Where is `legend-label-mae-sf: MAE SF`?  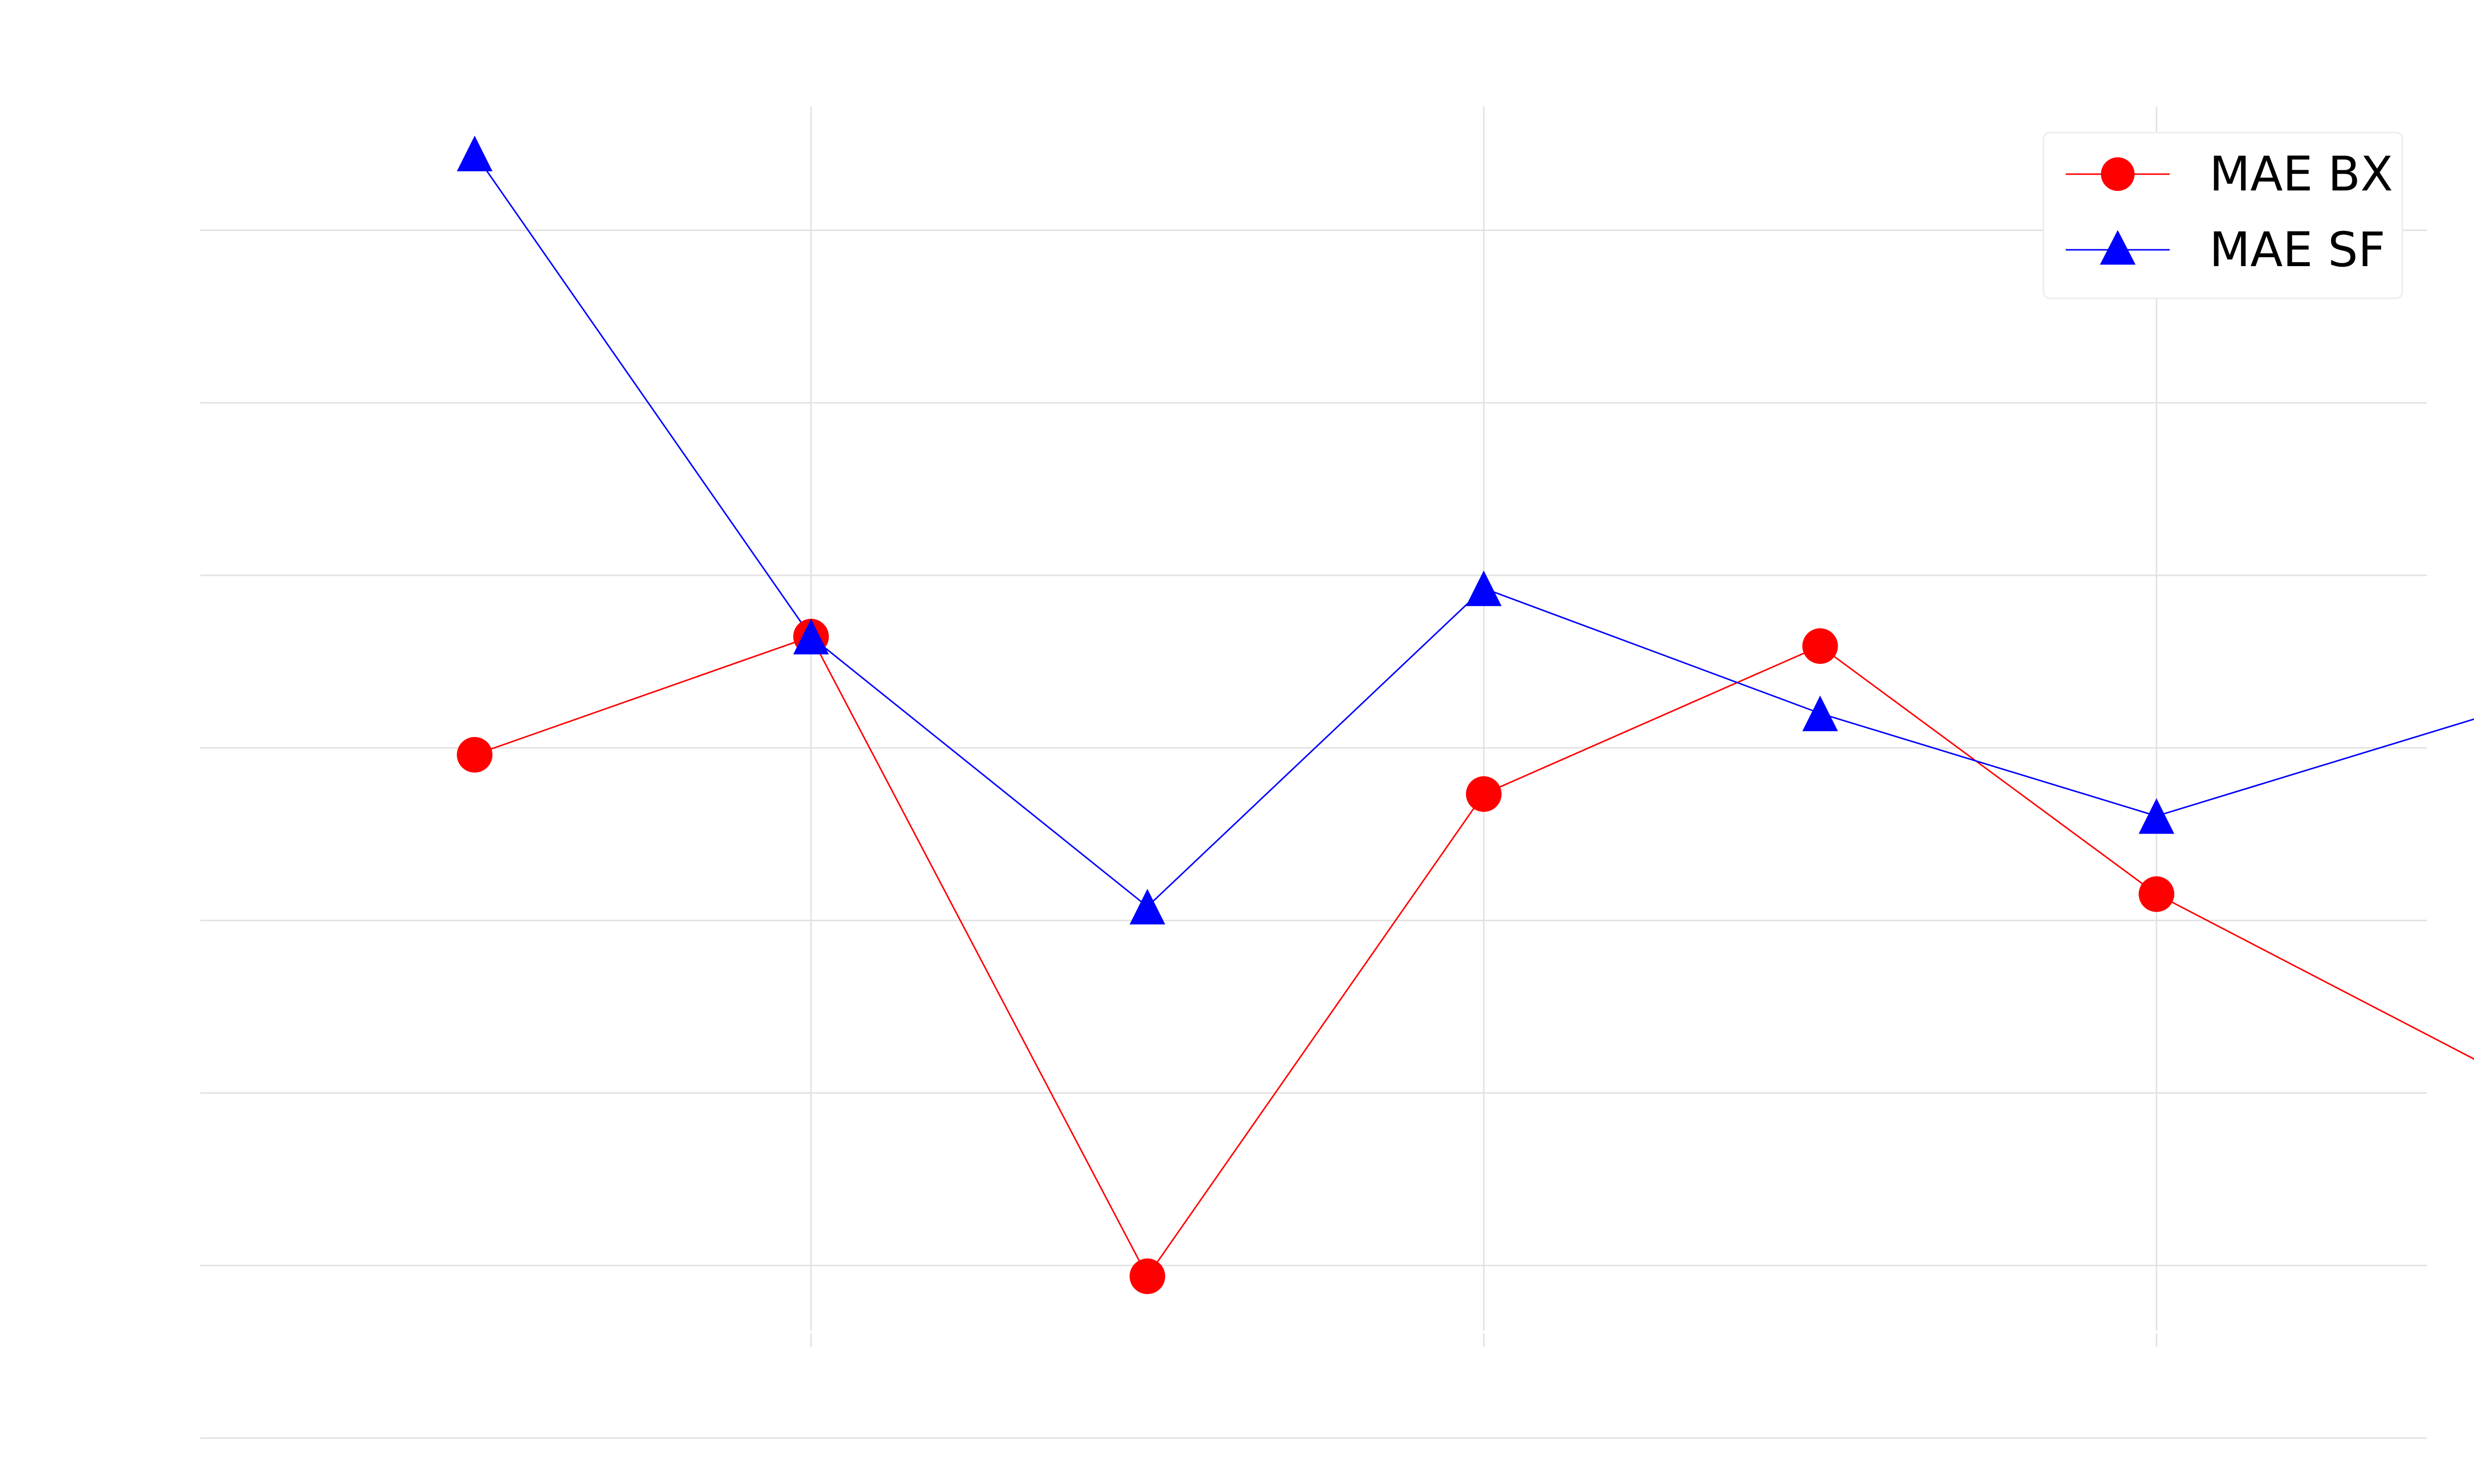 legend-label-mae-sf: MAE SF is located at coordinates (2297, 250).